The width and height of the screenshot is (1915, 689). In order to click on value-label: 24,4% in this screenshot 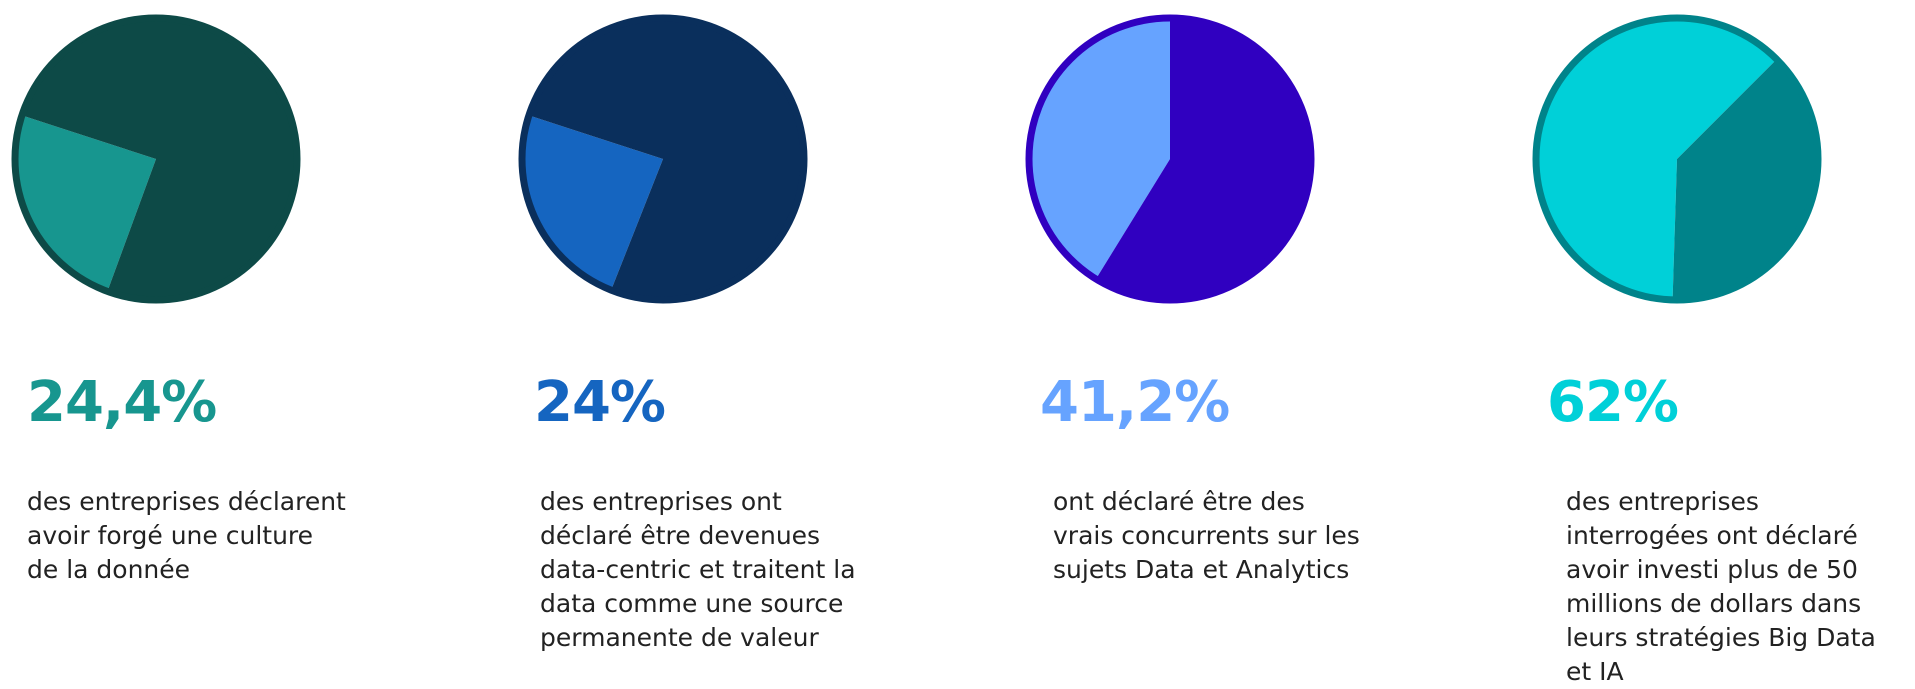, I will do `click(122, 402)`.